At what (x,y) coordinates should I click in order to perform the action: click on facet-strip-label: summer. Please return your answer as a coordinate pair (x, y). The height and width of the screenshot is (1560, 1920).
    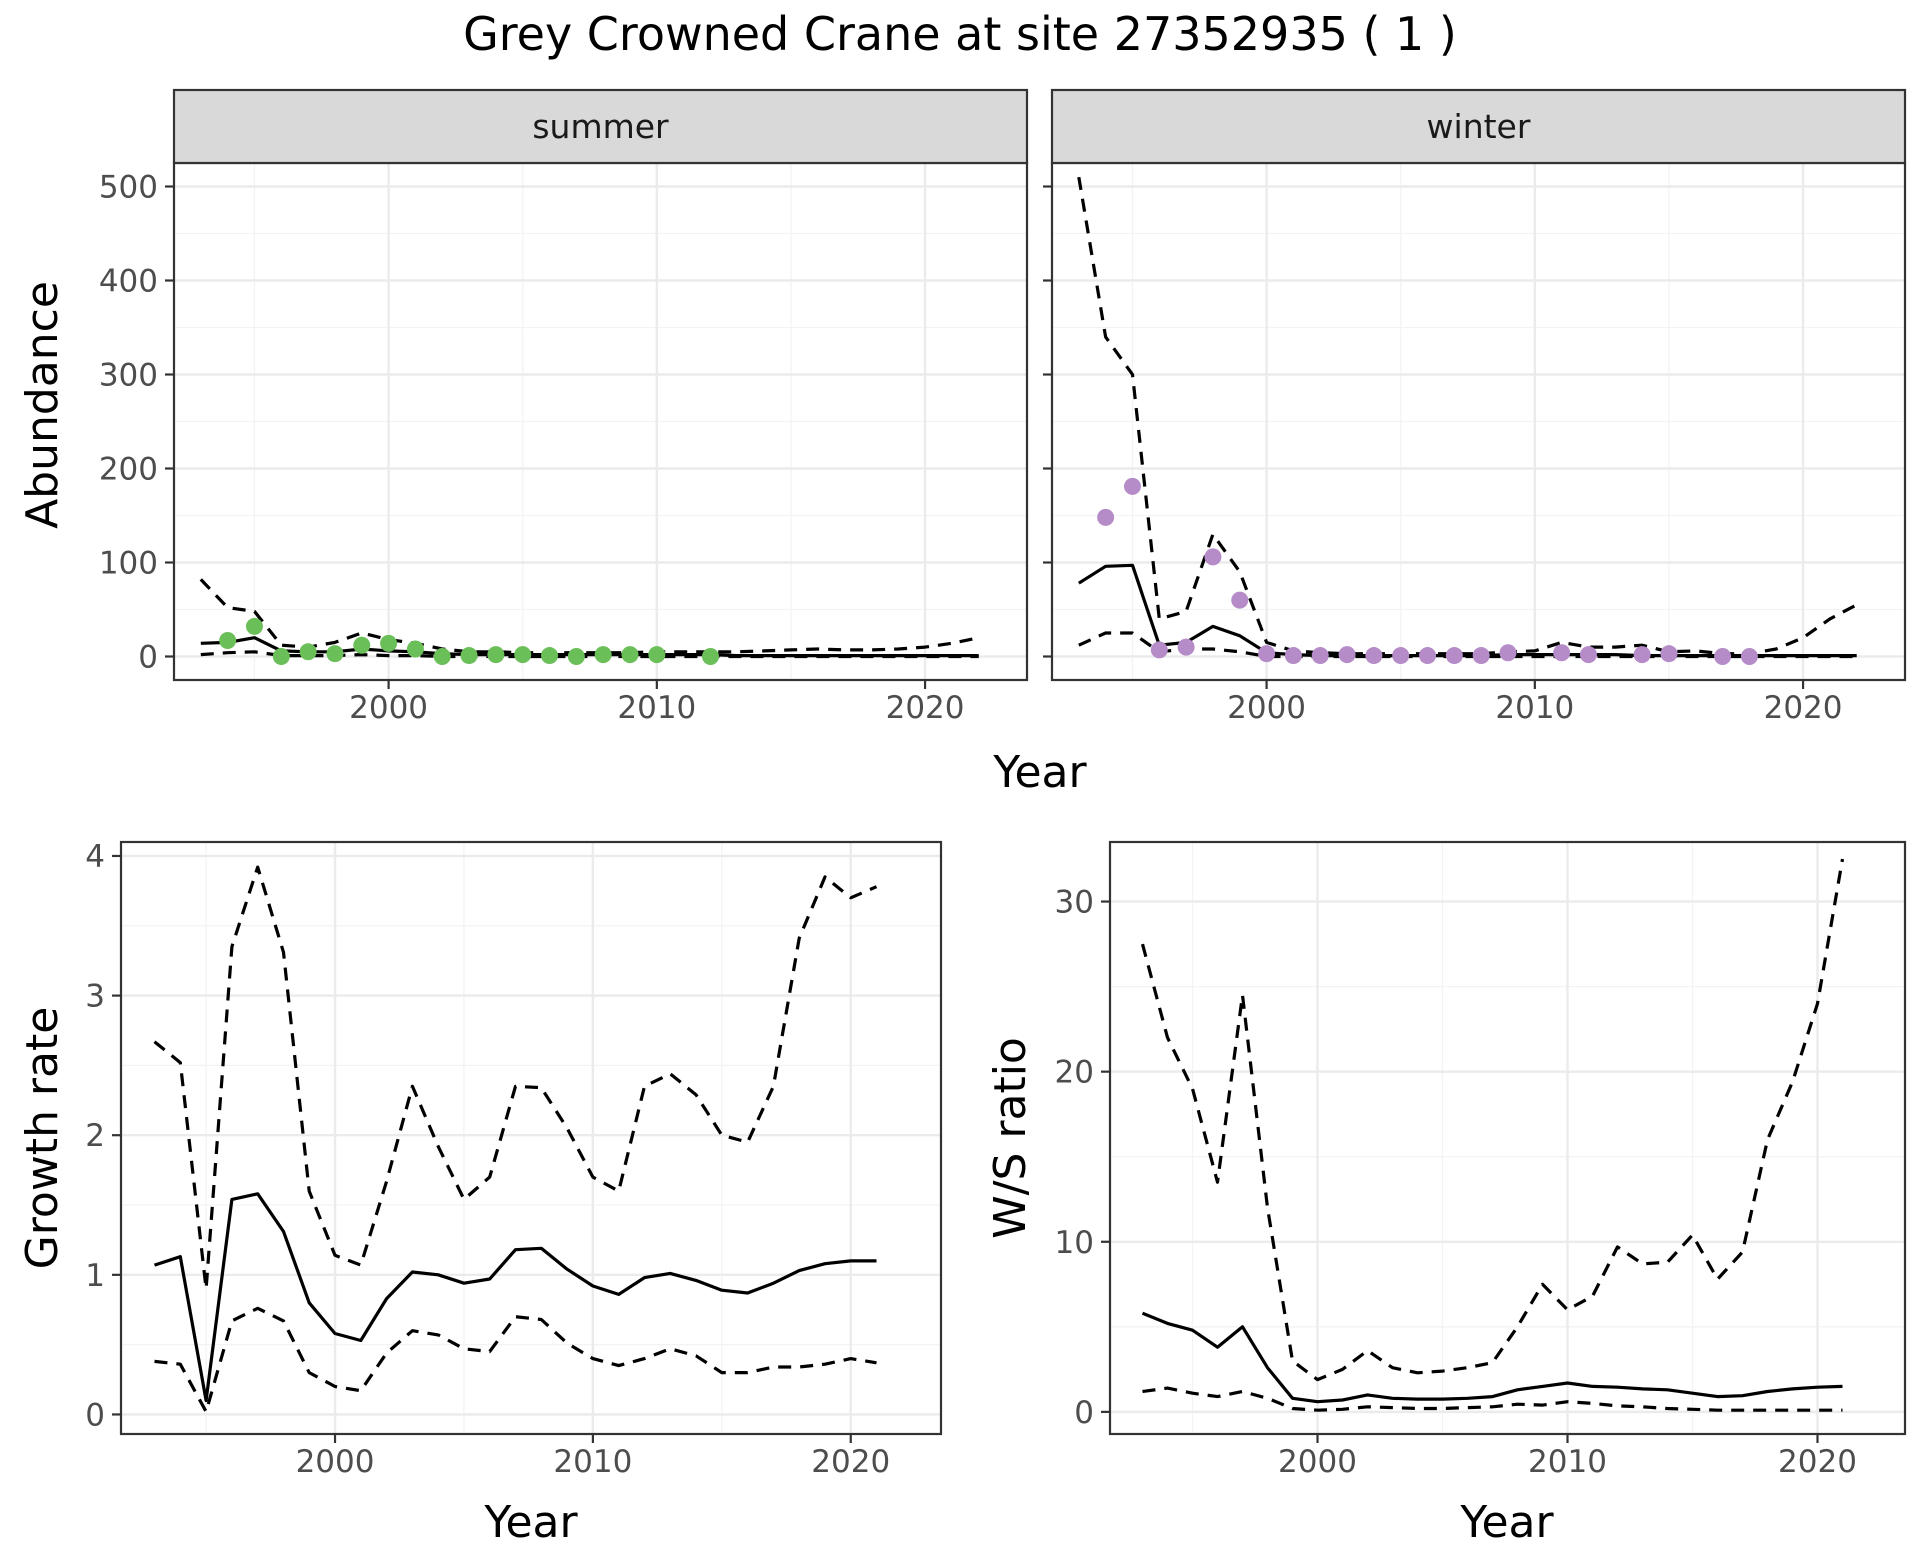
    Looking at the image, I should click on (600, 126).